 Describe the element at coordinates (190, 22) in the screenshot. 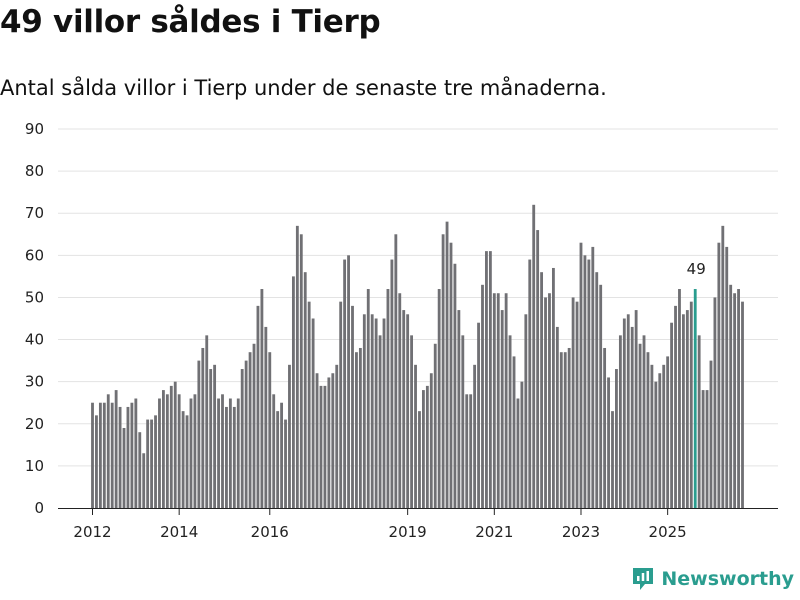

I see `chart-title: 49 villor såldes i Tierp` at that location.